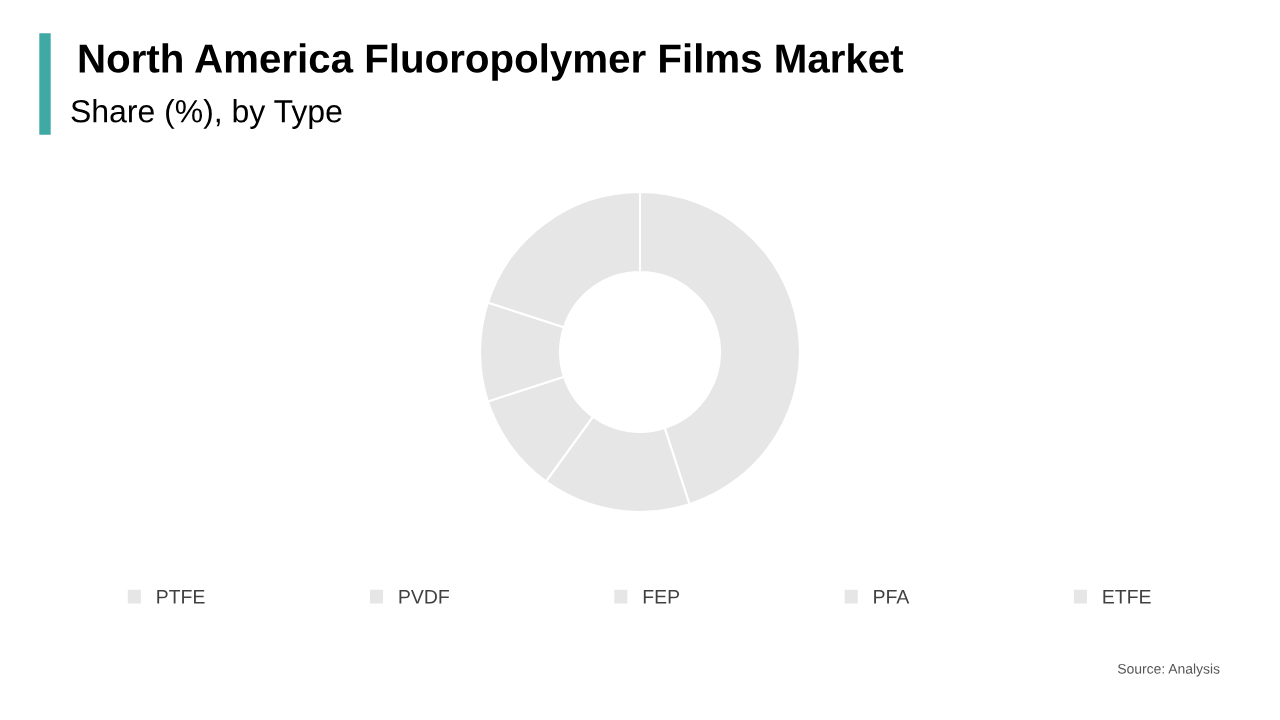 This screenshot has width=1280, height=720. I want to click on legend-label: FEP, so click(661, 597).